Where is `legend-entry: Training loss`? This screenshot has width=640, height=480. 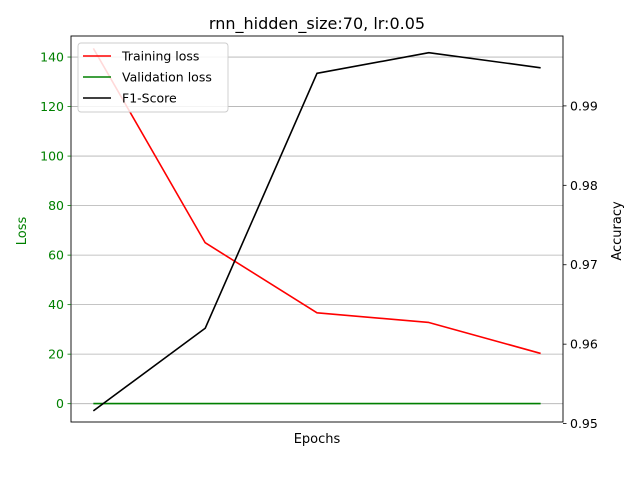 legend-entry: Training loss is located at coordinates (160, 56).